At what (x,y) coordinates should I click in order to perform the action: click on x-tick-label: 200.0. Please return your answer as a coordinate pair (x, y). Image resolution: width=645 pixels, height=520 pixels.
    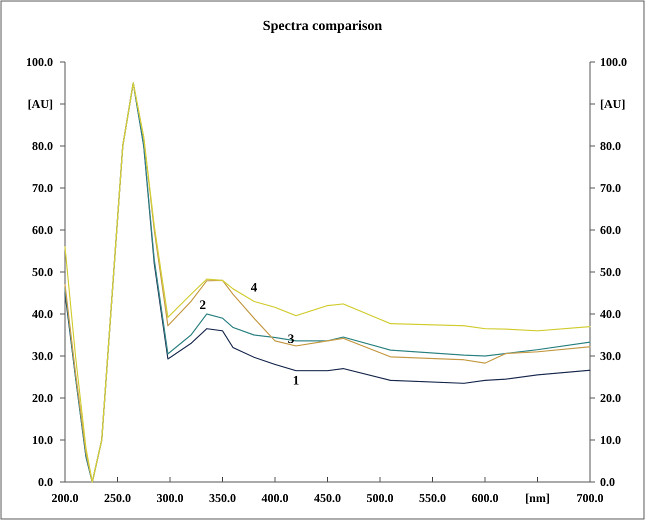
    Looking at the image, I should click on (65, 498).